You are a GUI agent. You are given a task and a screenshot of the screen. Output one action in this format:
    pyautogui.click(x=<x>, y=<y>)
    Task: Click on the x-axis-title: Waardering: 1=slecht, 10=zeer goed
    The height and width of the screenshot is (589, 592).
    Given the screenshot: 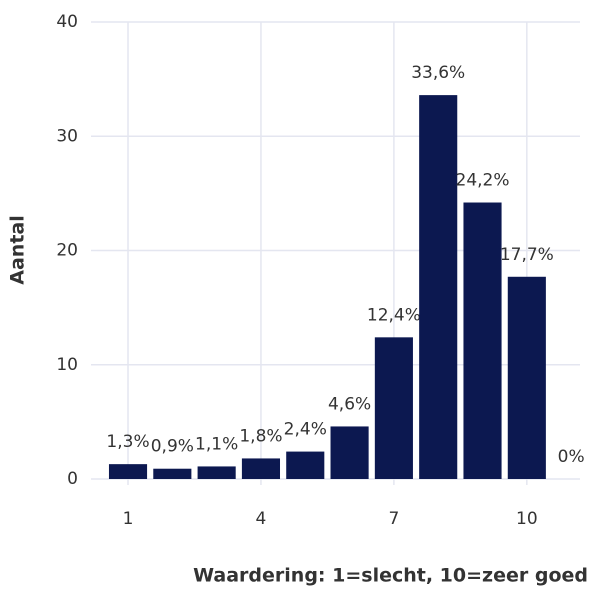 What is the action you would take?
    pyautogui.click(x=390, y=576)
    